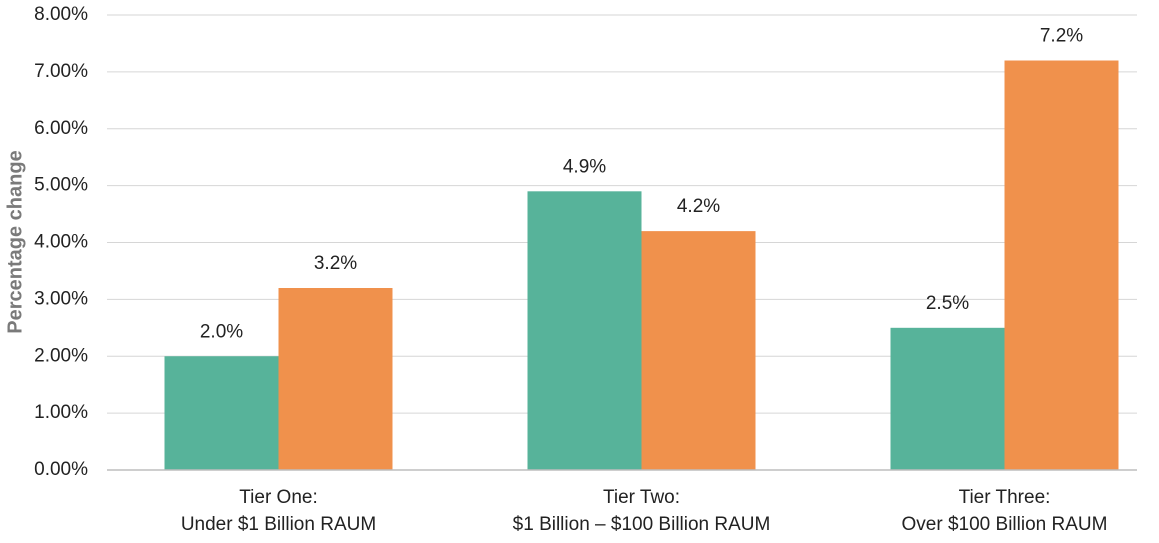 The image size is (1159, 543). What do you see at coordinates (61, 14) in the screenshot?
I see `y-tick-label: 8.00%` at bounding box center [61, 14].